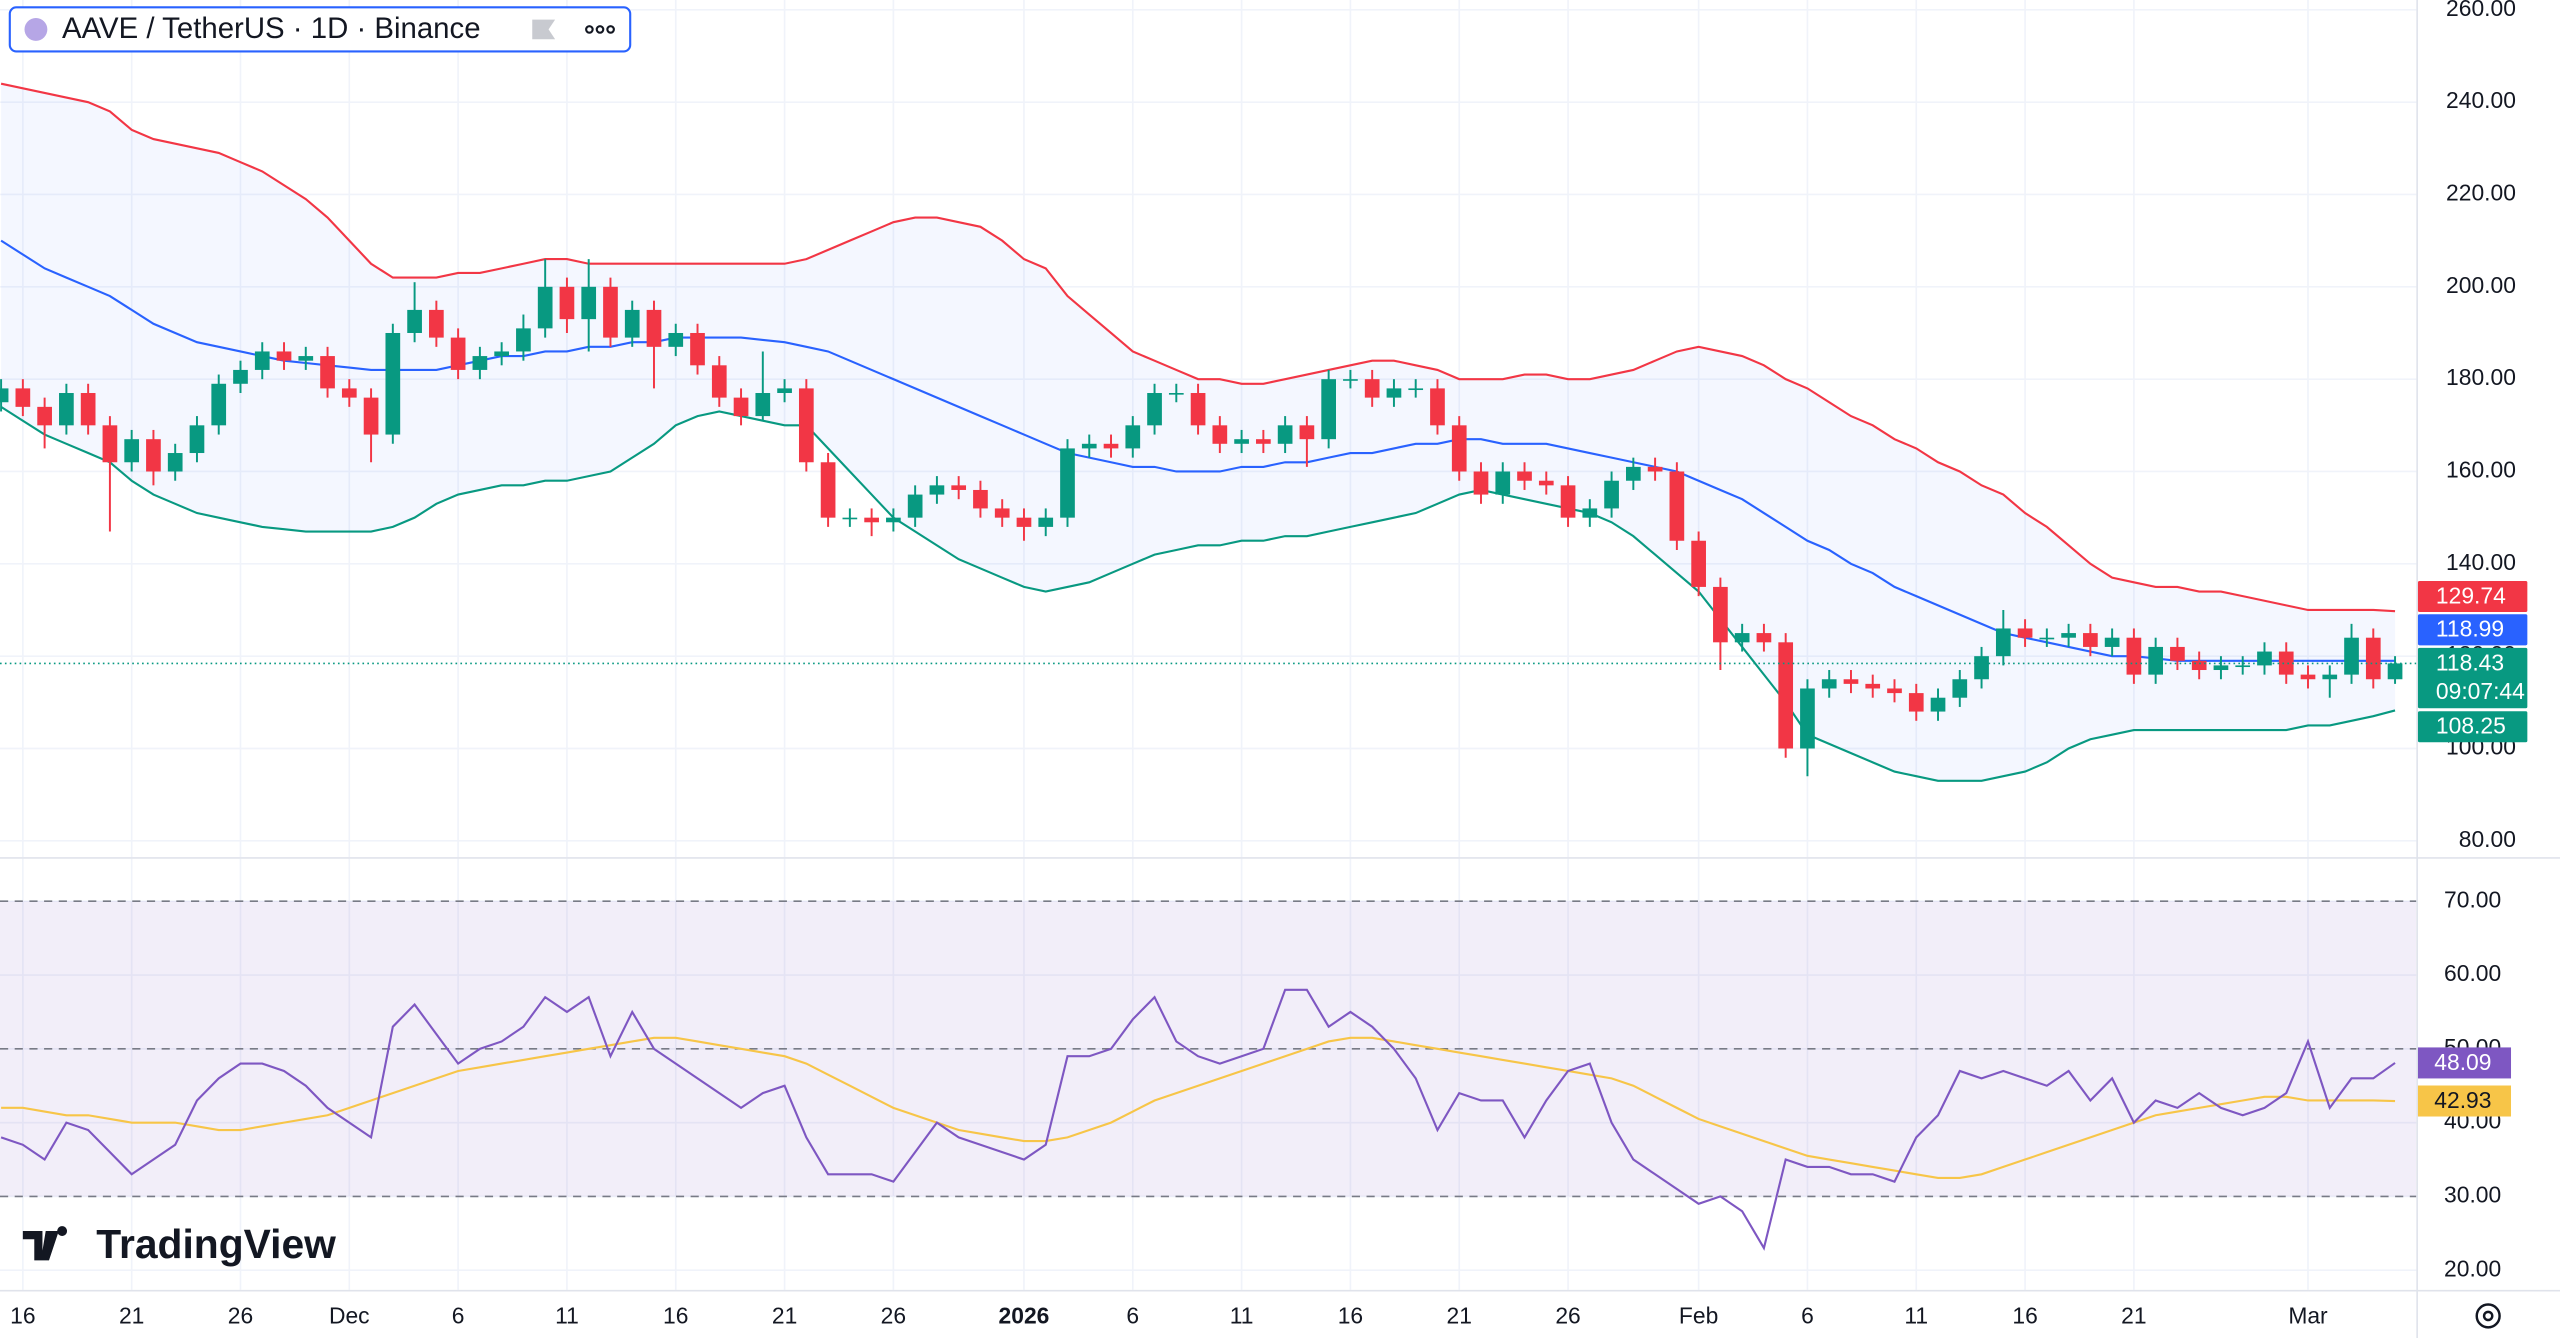  I want to click on y-tick-label: 20.00, so click(2472, 1268).